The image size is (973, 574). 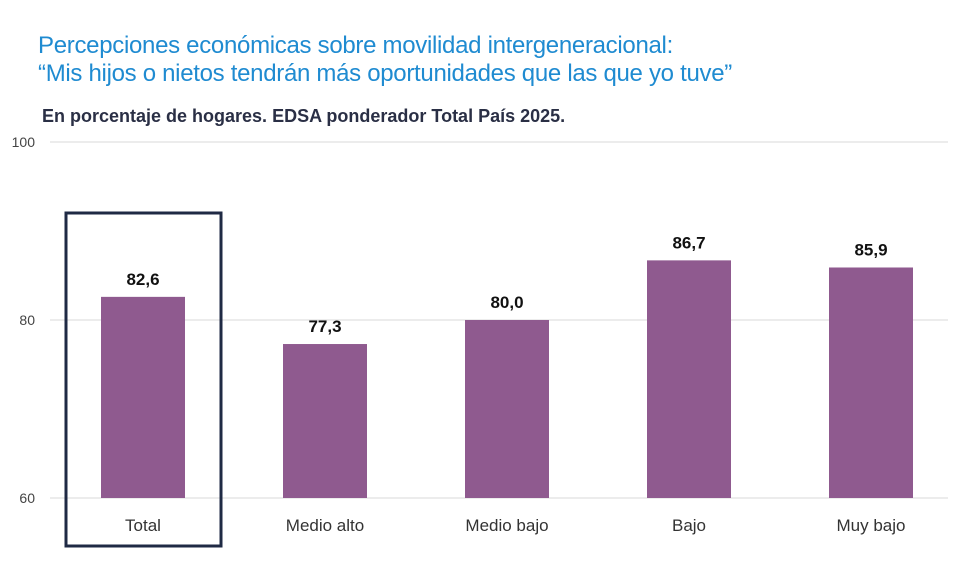 What do you see at coordinates (871, 382) in the screenshot?
I see `bar-muy-bajo` at bounding box center [871, 382].